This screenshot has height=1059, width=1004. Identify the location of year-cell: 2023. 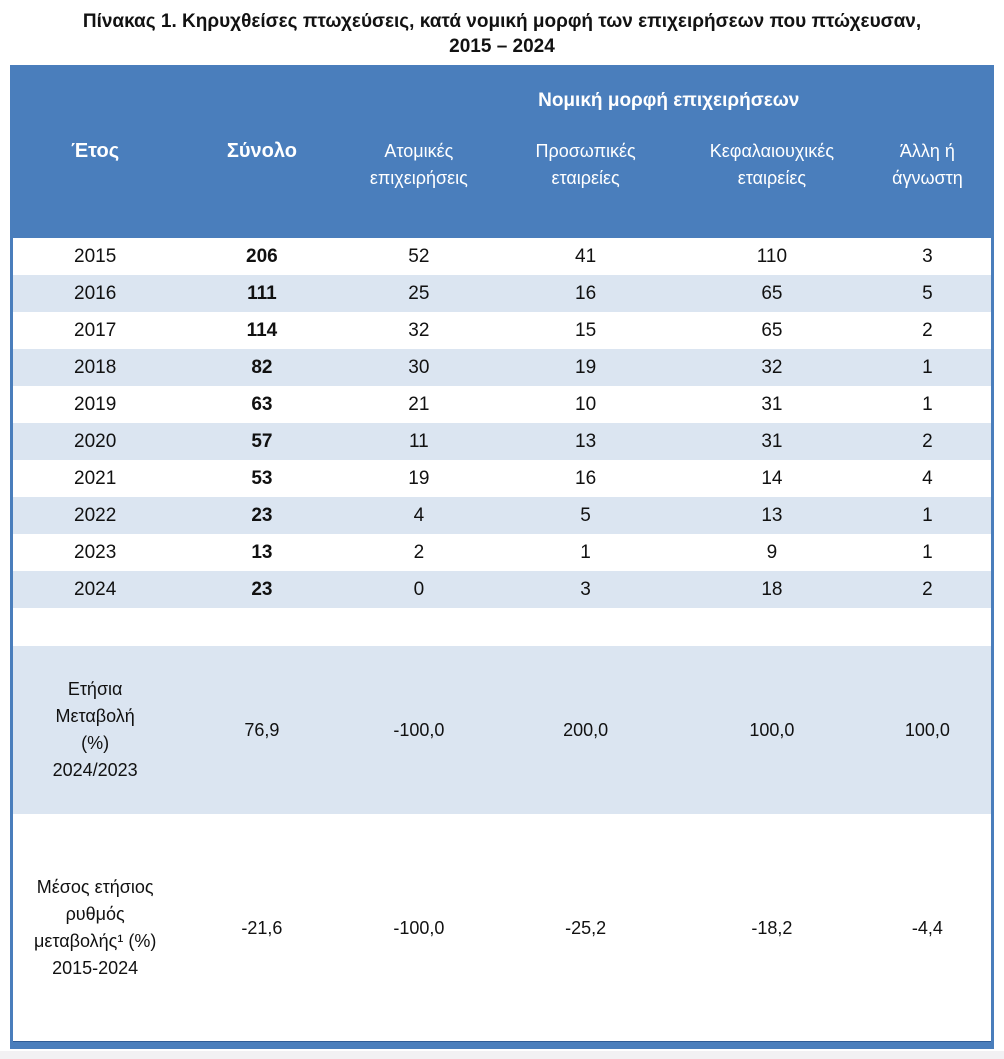
(95, 552).